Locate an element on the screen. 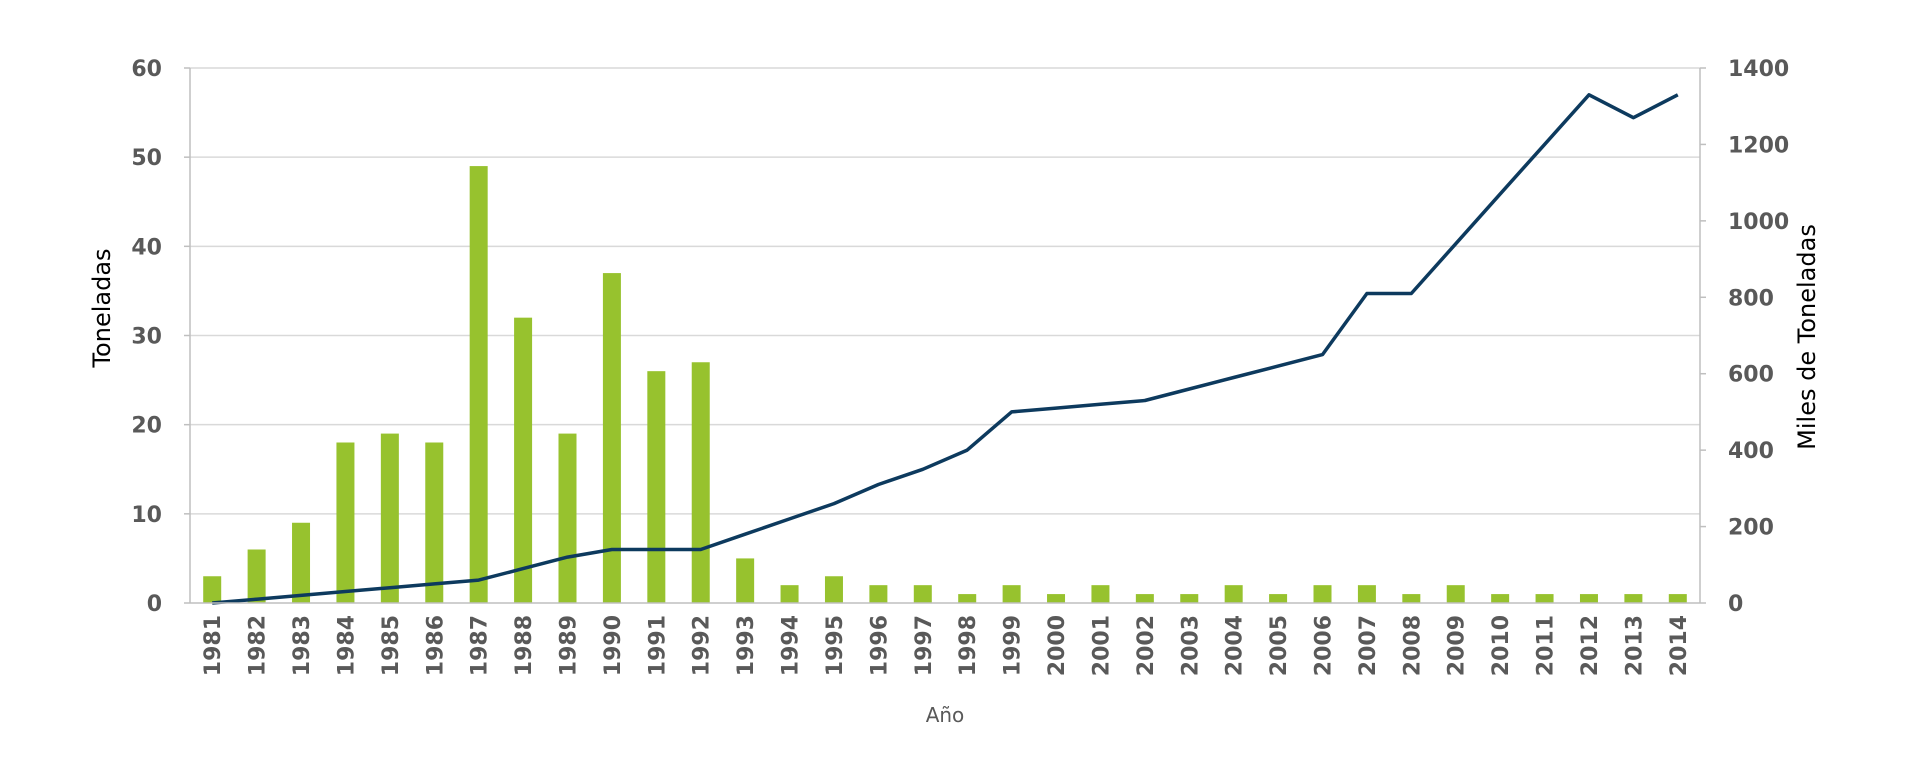 This screenshot has height=762, width=1917. x-tick-label: 1995 is located at coordinates (835, 645).